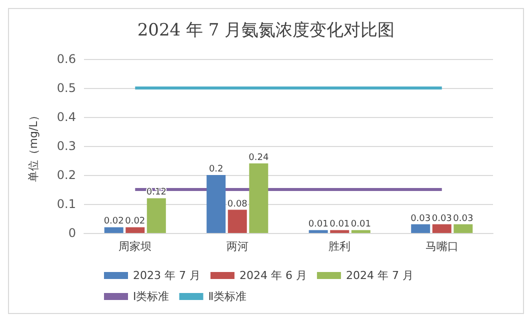 This screenshot has height=320, width=530. What do you see at coordinates (72, 233) in the screenshot?
I see `y-tick-label: 0` at bounding box center [72, 233].